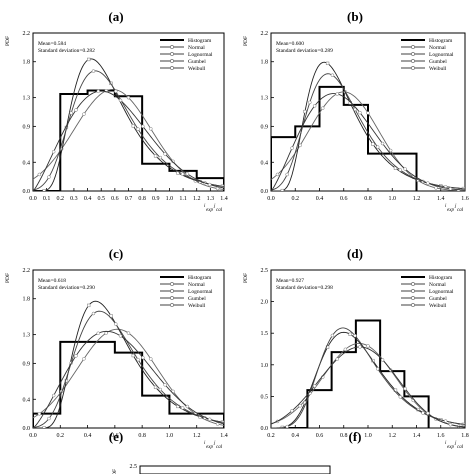  I want to click on legend-entry: Normal, so click(196, 285).